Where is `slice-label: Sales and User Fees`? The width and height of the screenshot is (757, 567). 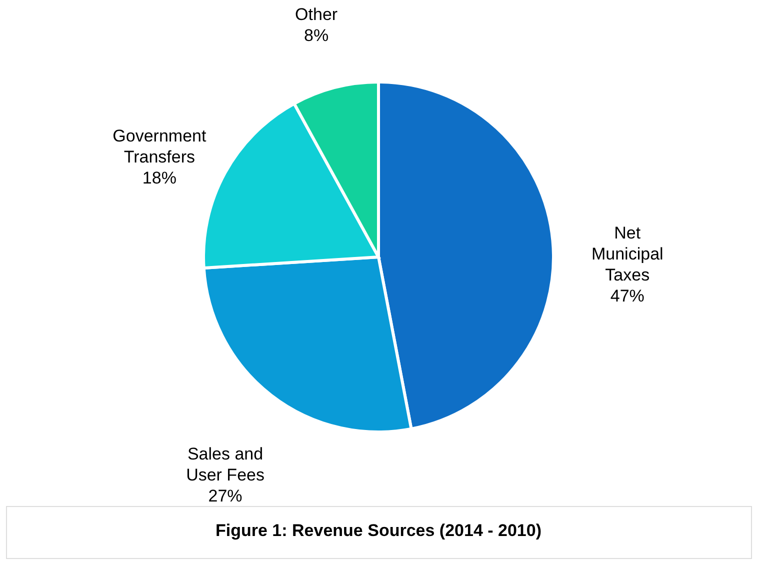 slice-label: Sales and User Fees is located at coordinates (225, 464).